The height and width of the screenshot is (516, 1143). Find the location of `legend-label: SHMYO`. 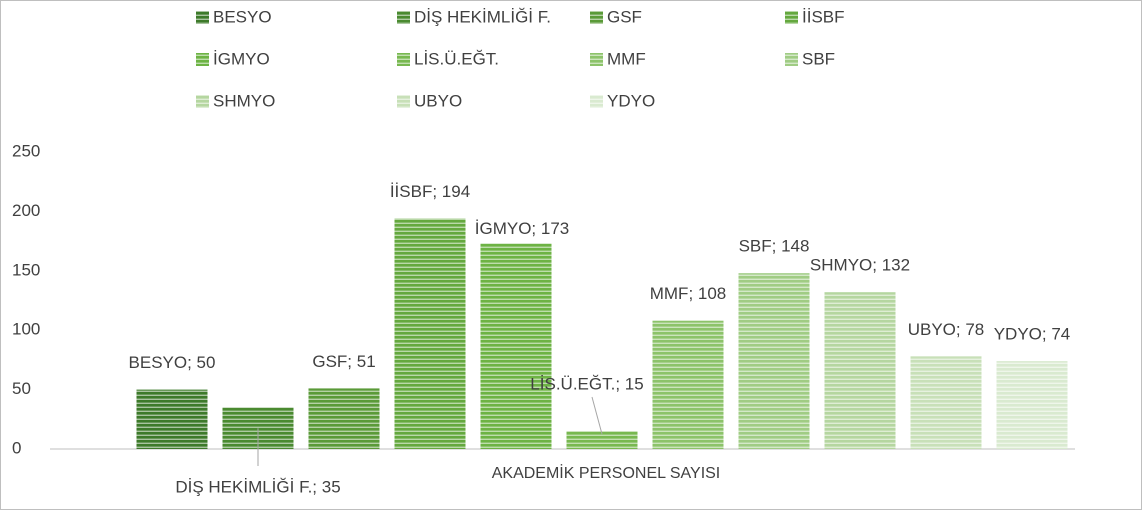

legend-label: SHMYO is located at coordinates (244, 100).